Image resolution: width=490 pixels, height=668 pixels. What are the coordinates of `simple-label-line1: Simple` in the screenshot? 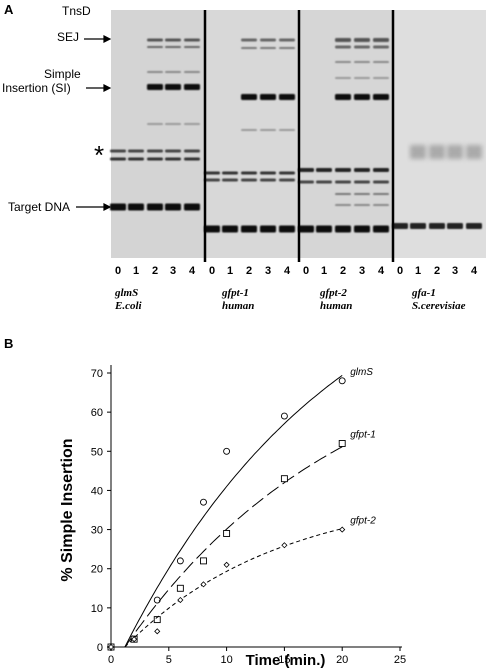 It's located at (62, 74).